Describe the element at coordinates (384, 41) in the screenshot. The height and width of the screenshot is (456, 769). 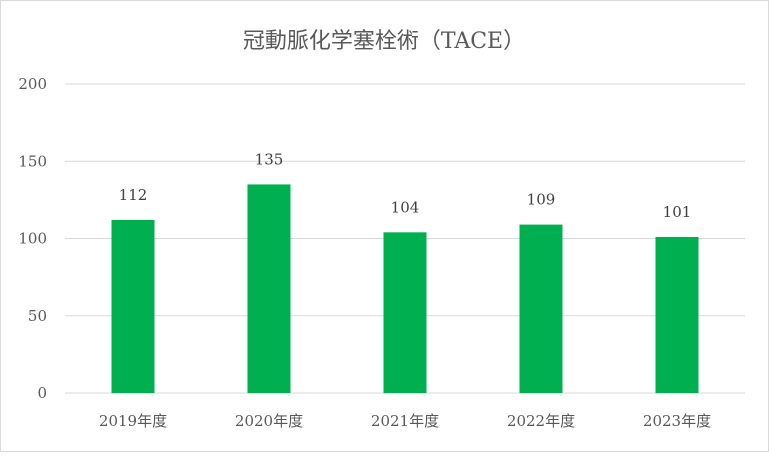
I see `chart-title: 冠動脈化学塞栓術（TACE）` at that location.